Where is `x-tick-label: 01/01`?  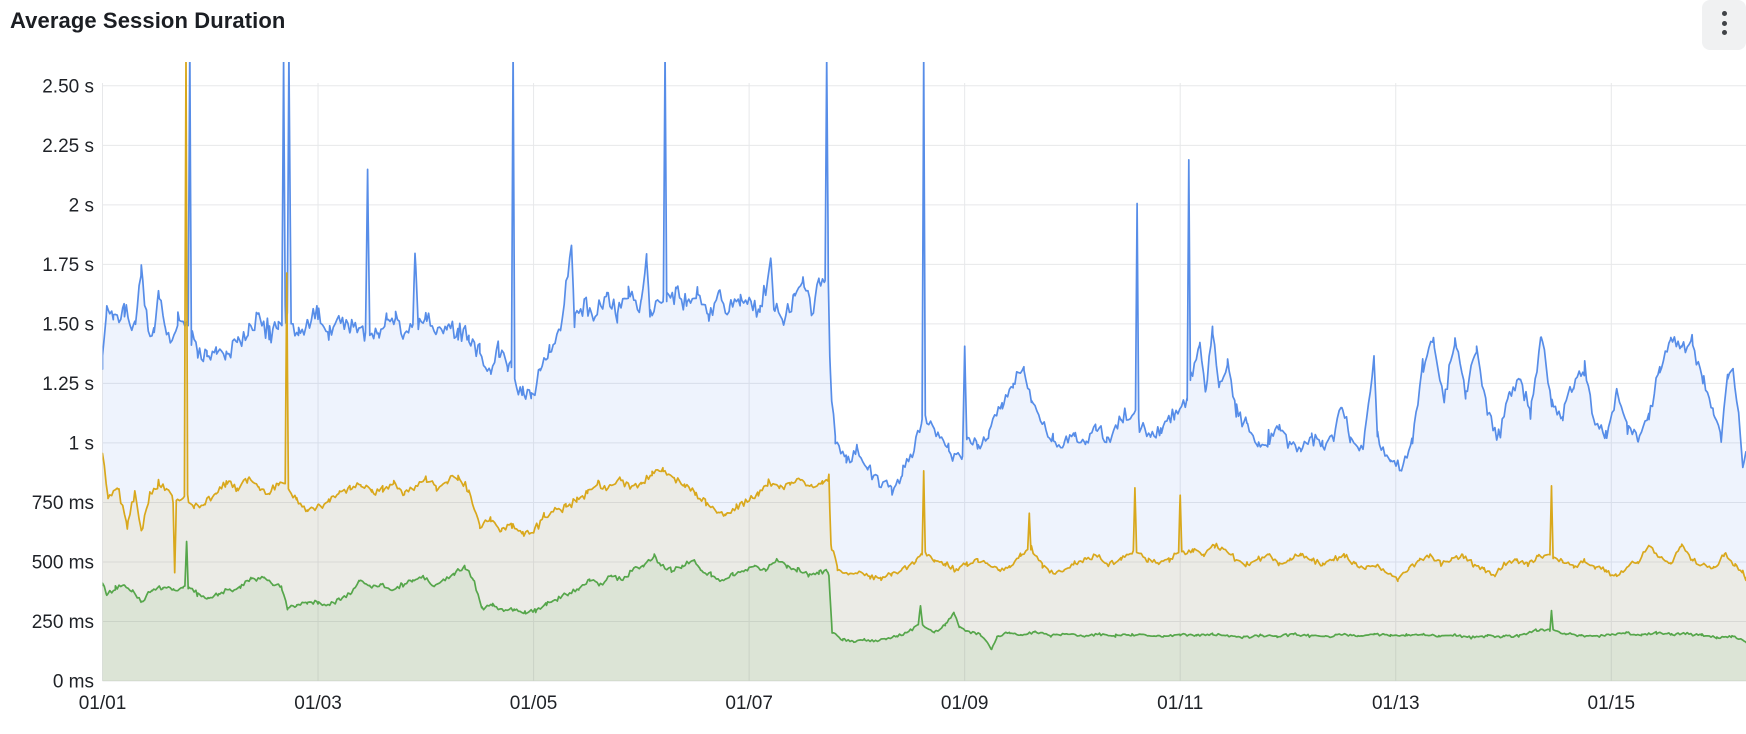
x-tick-label: 01/01 is located at coordinates (103, 703).